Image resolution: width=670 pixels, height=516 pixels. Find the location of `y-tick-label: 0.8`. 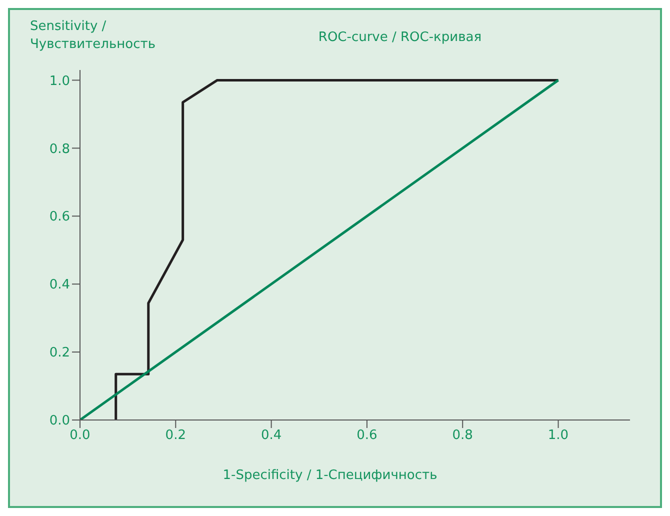

y-tick-label: 0.8 is located at coordinates (59, 149).